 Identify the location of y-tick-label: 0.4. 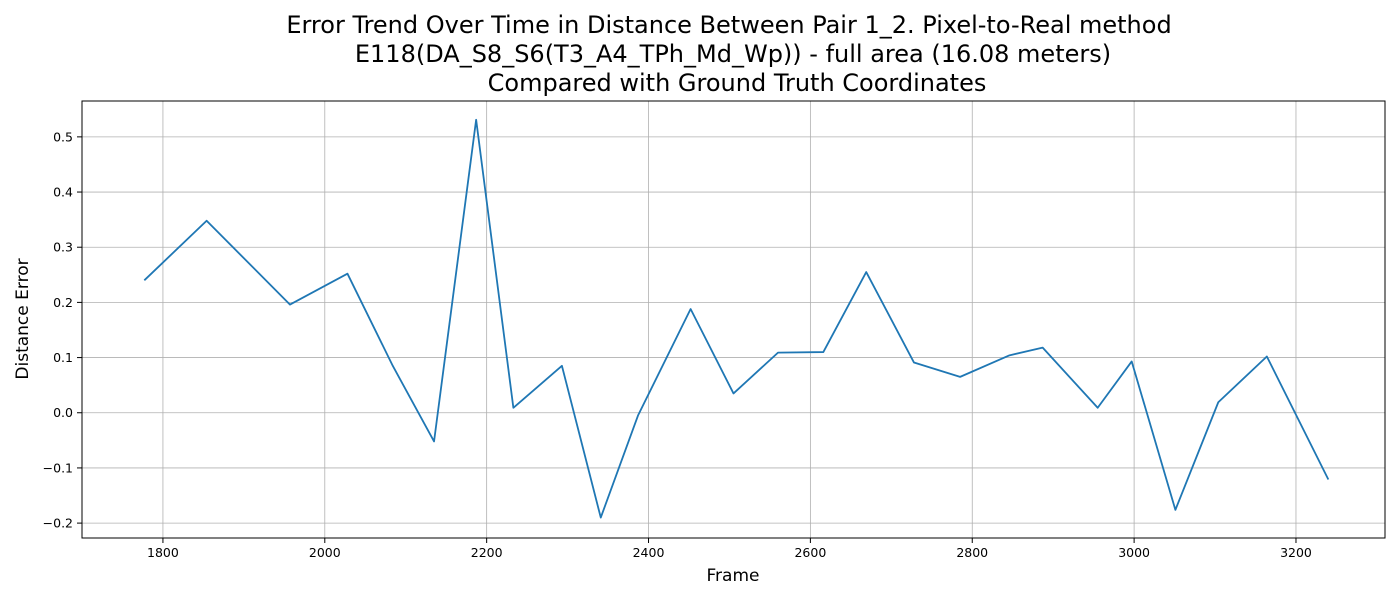
(63, 192).